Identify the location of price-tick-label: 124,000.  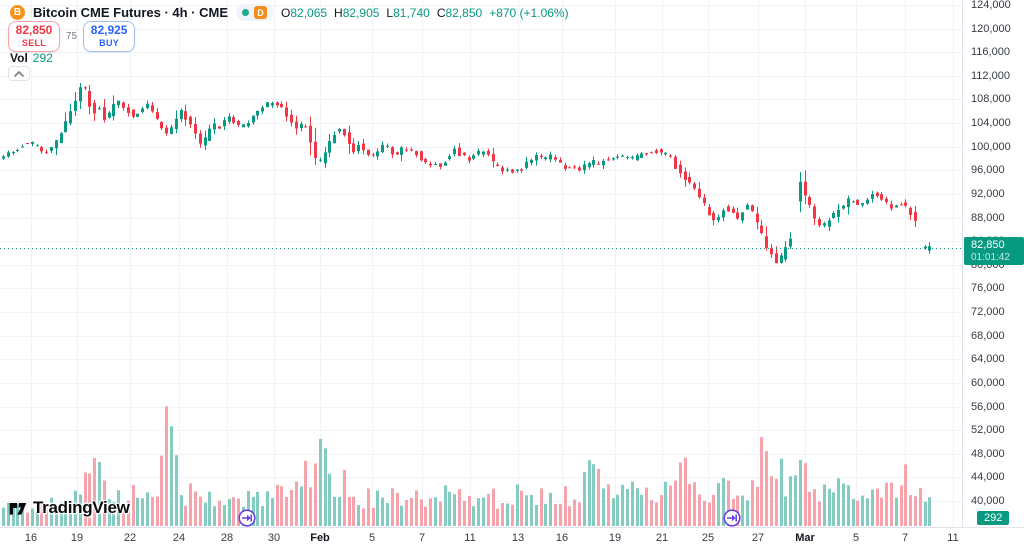
(991, 5).